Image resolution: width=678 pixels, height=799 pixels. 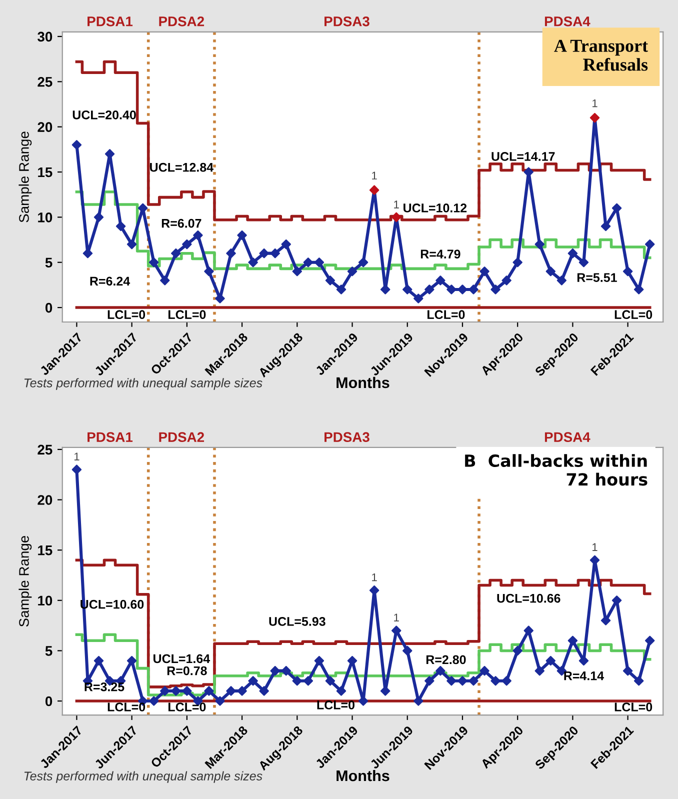 I want to click on text: A Transport Refusals, so click(x=601, y=55).